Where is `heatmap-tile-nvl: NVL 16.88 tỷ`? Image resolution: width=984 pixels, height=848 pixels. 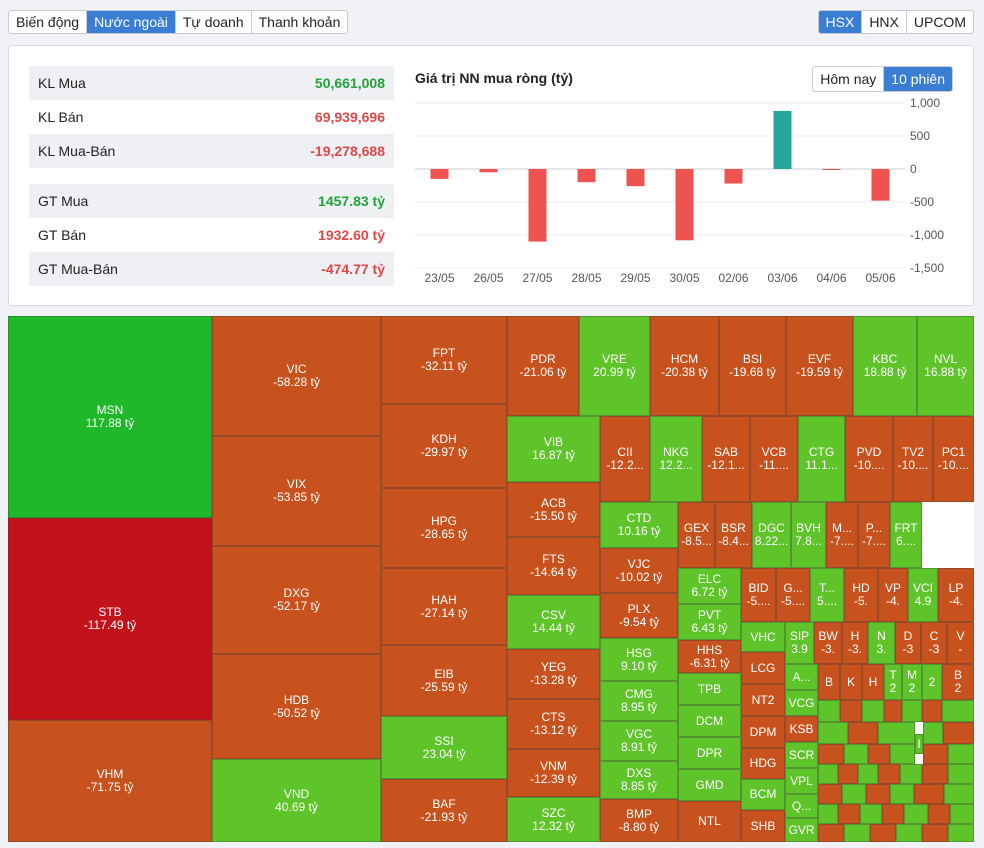
heatmap-tile-nvl: NVL 16.88 tỷ is located at coordinates (945, 366).